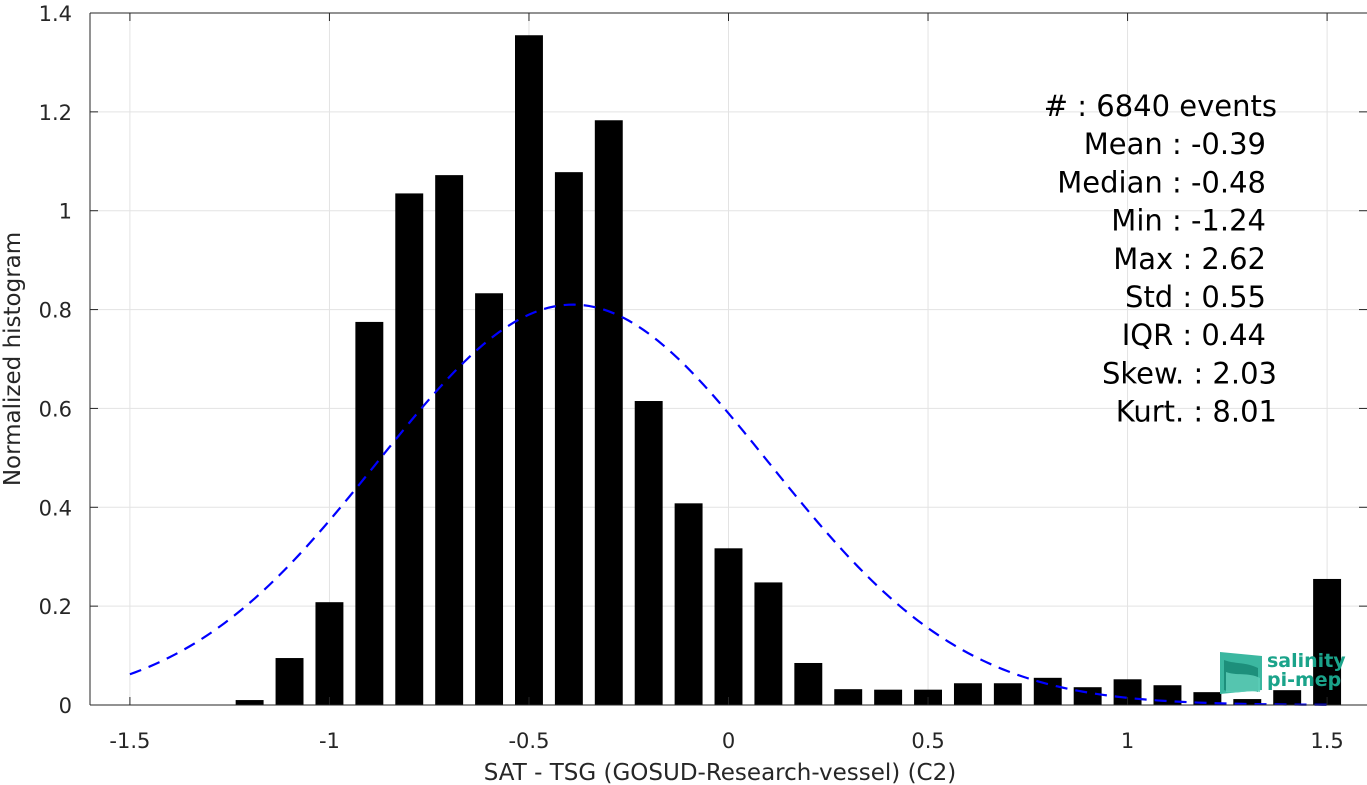  I want to click on x-tick-label: 0, so click(728, 741).